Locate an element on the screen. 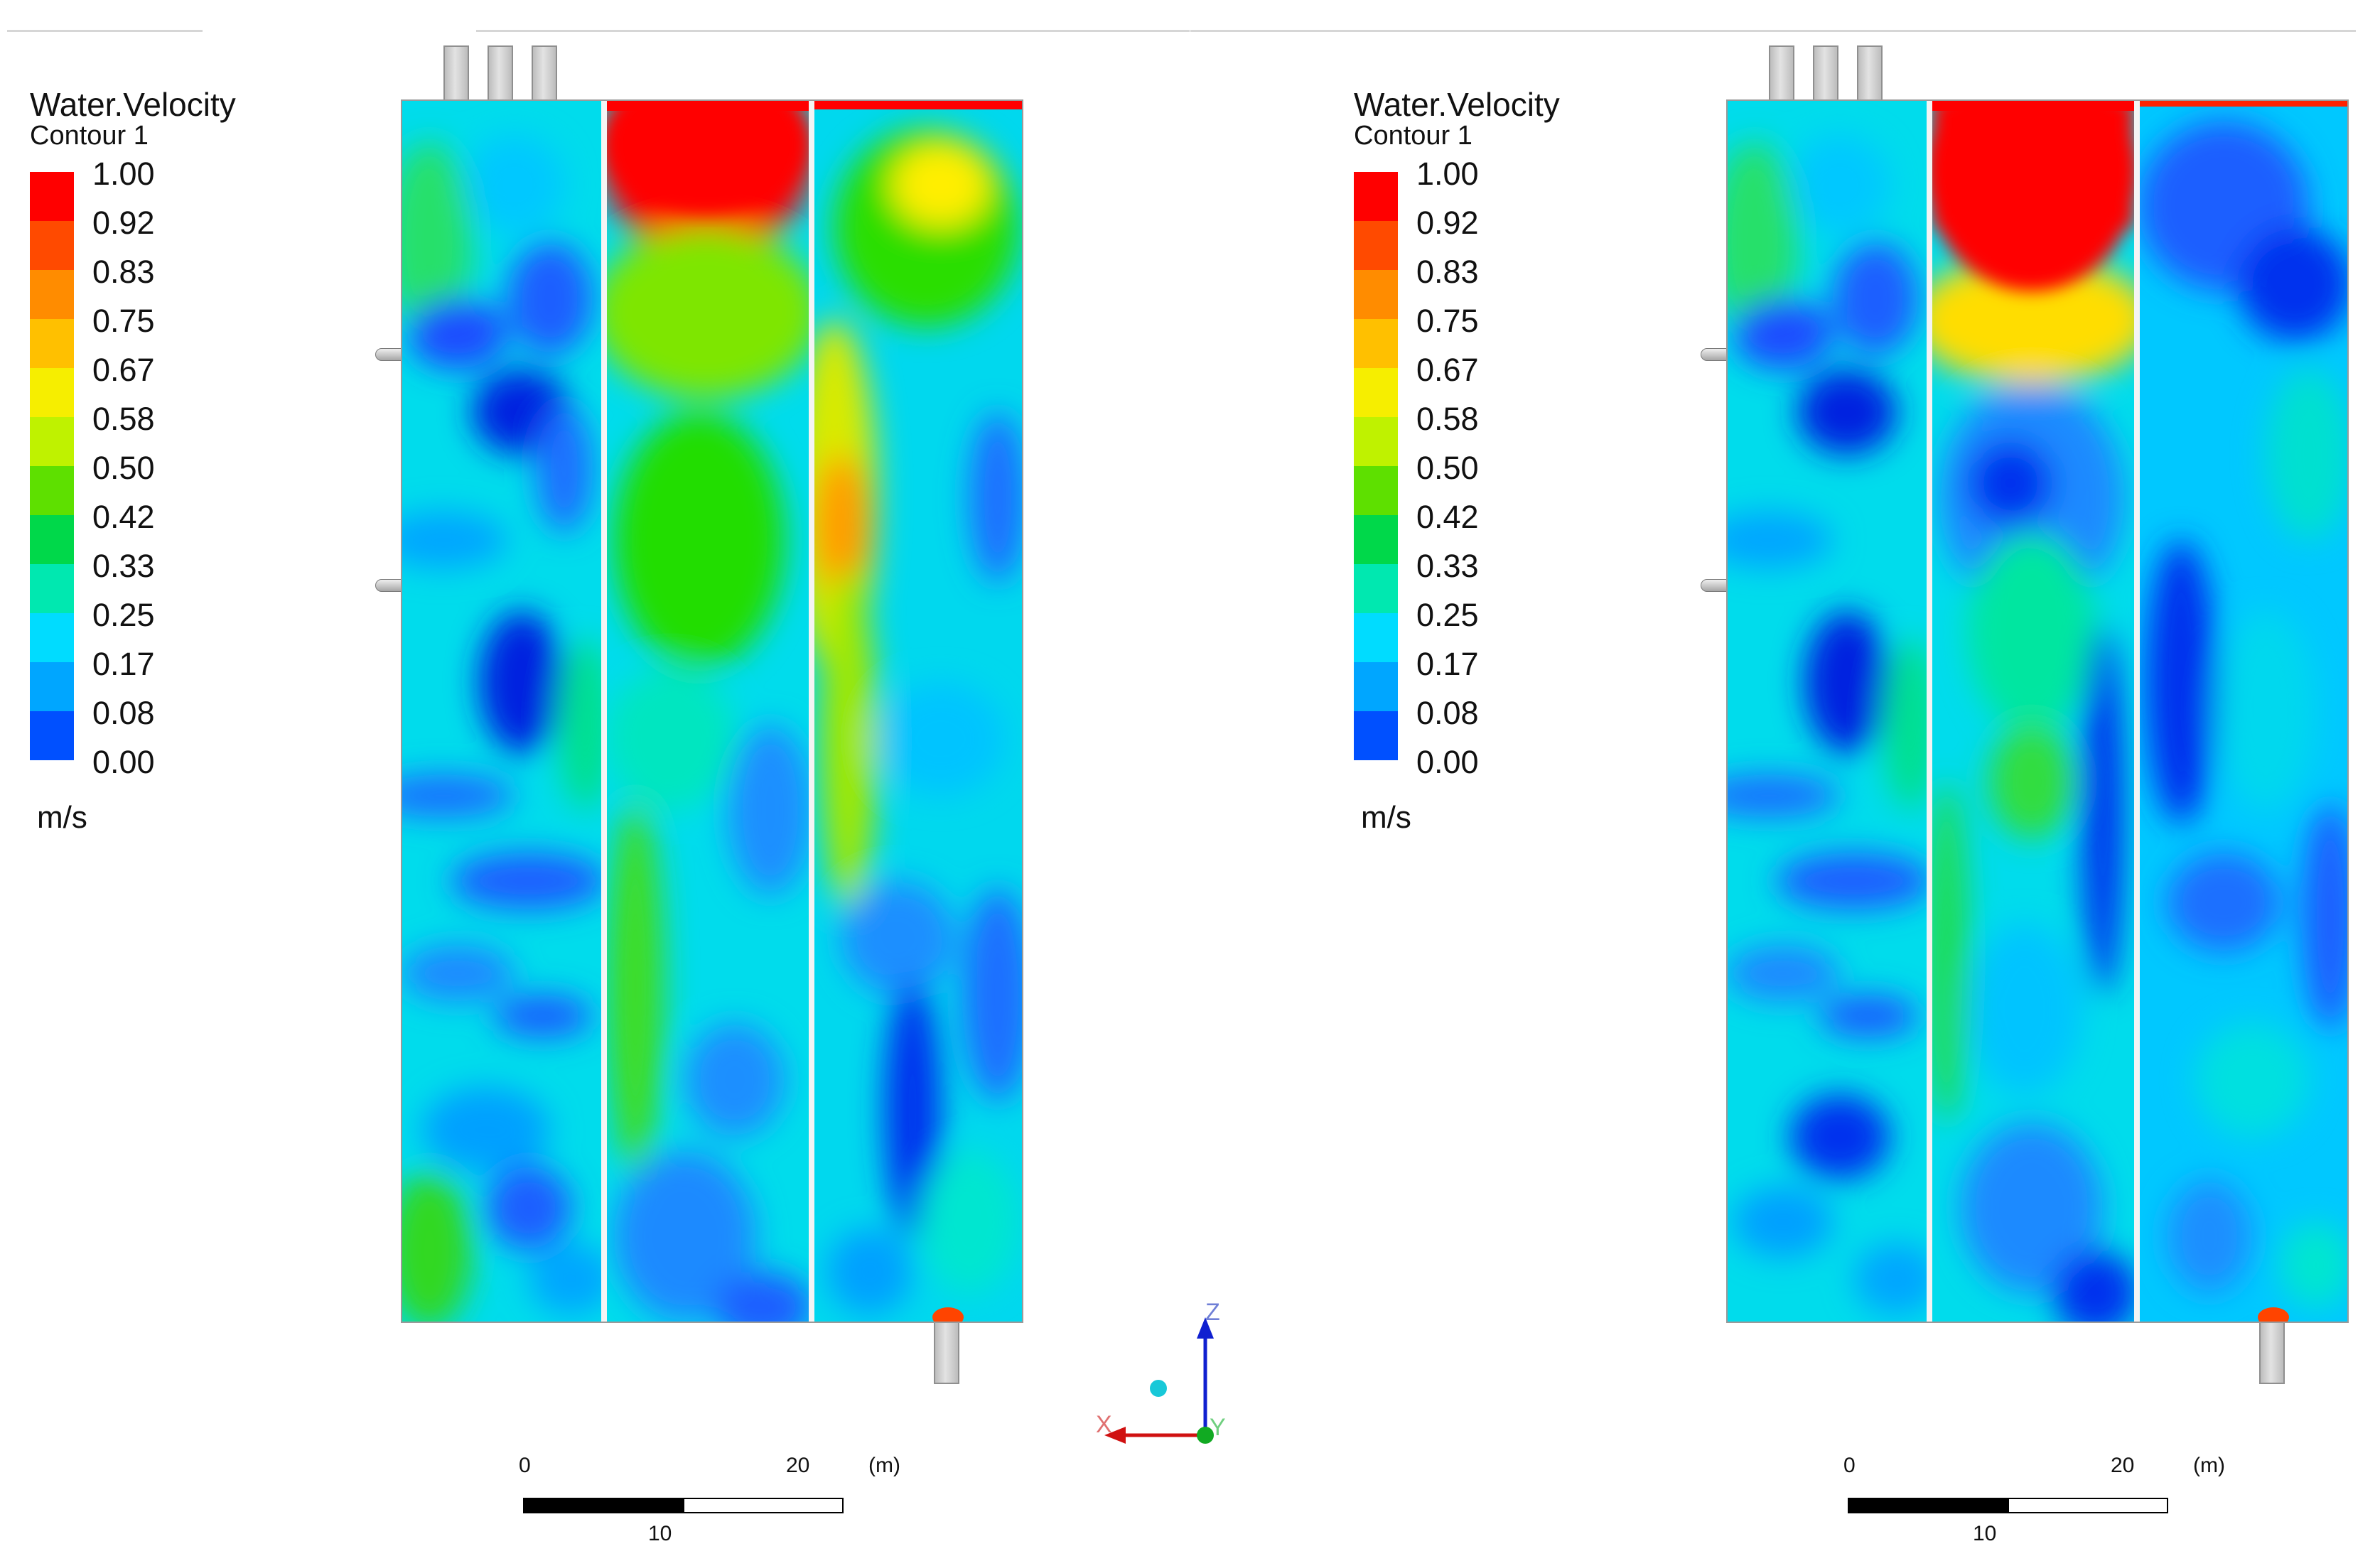 This screenshot has width=2380, height=1556. axes-triad-graphic is located at coordinates (1159, 1380).